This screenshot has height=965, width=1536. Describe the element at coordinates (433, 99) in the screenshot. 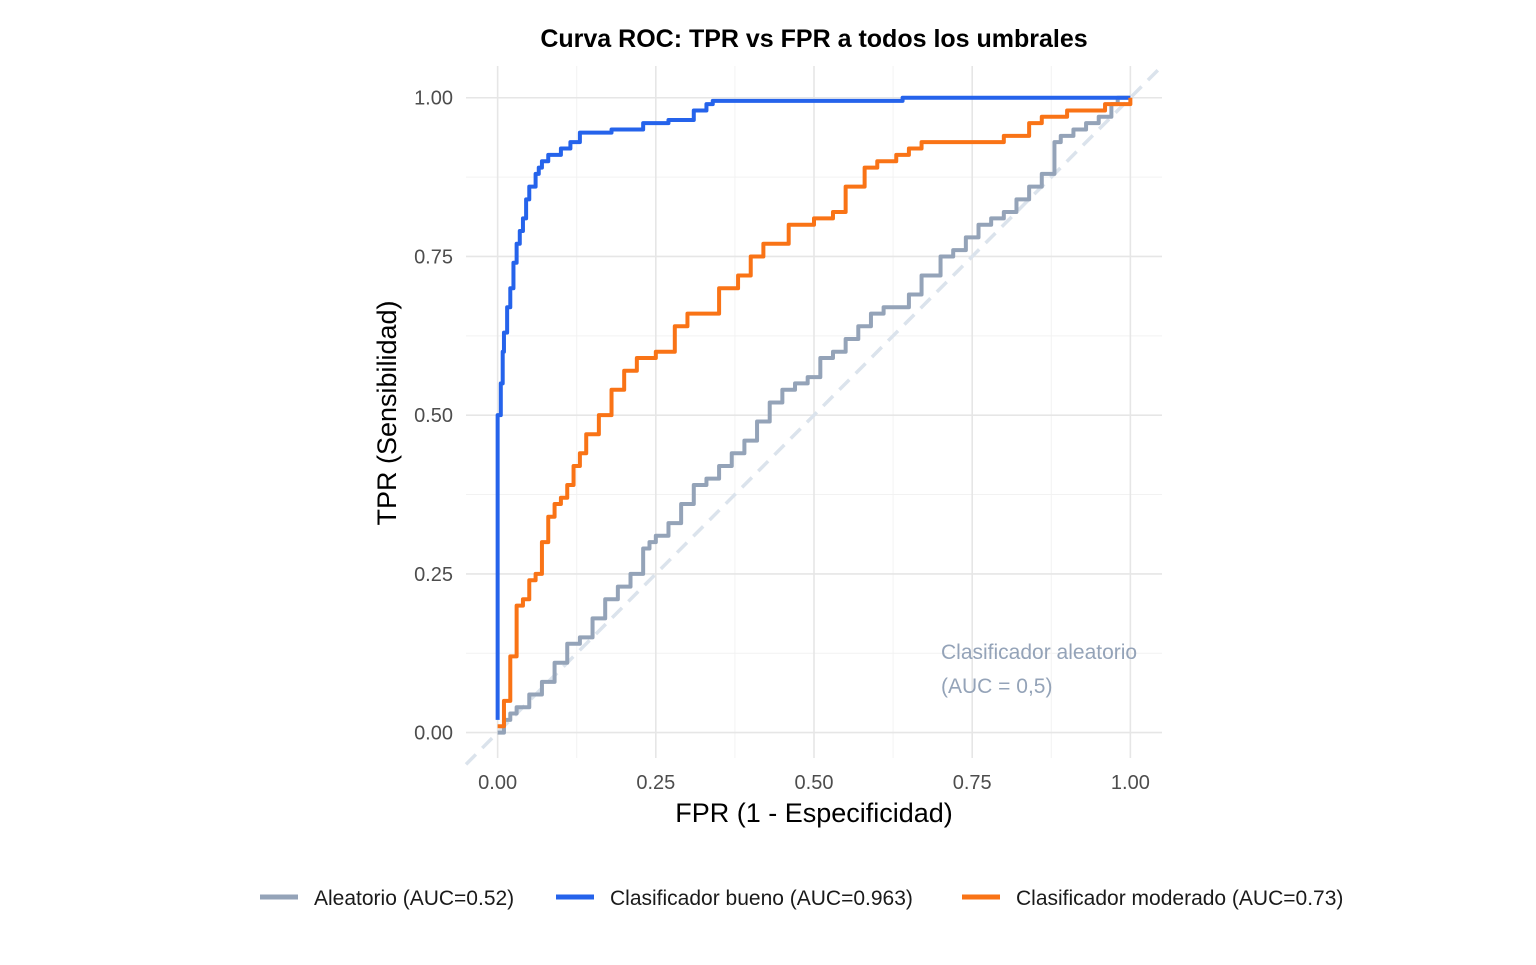

I see `y-tick-label: 1.00` at that location.